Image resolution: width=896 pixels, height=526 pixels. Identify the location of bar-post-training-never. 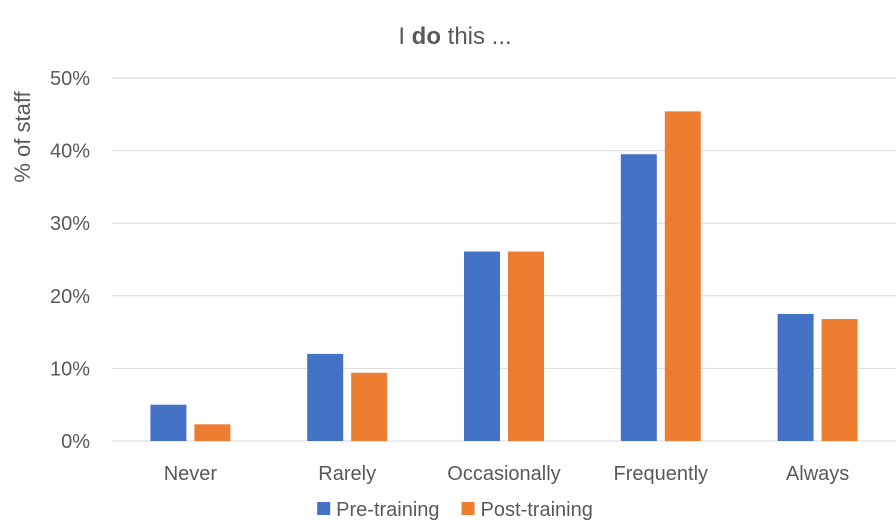
(212, 432).